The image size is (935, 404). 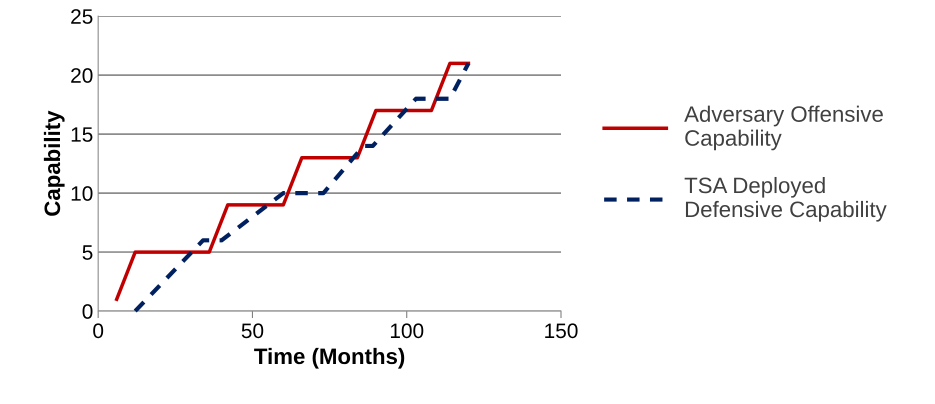 I want to click on y-tick-label: 25, so click(x=81, y=16).